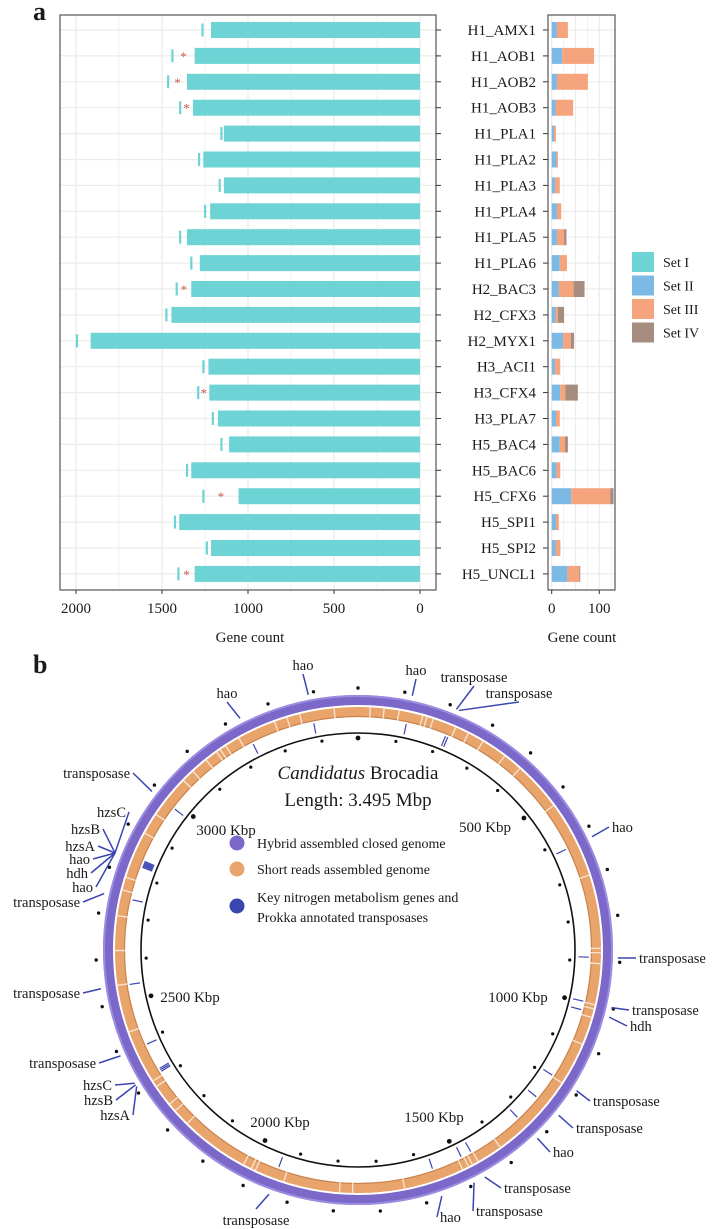 The width and height of the screenshot is (718, 1229). I want to click on category-label: H1_AOB3, so click(503, 109).